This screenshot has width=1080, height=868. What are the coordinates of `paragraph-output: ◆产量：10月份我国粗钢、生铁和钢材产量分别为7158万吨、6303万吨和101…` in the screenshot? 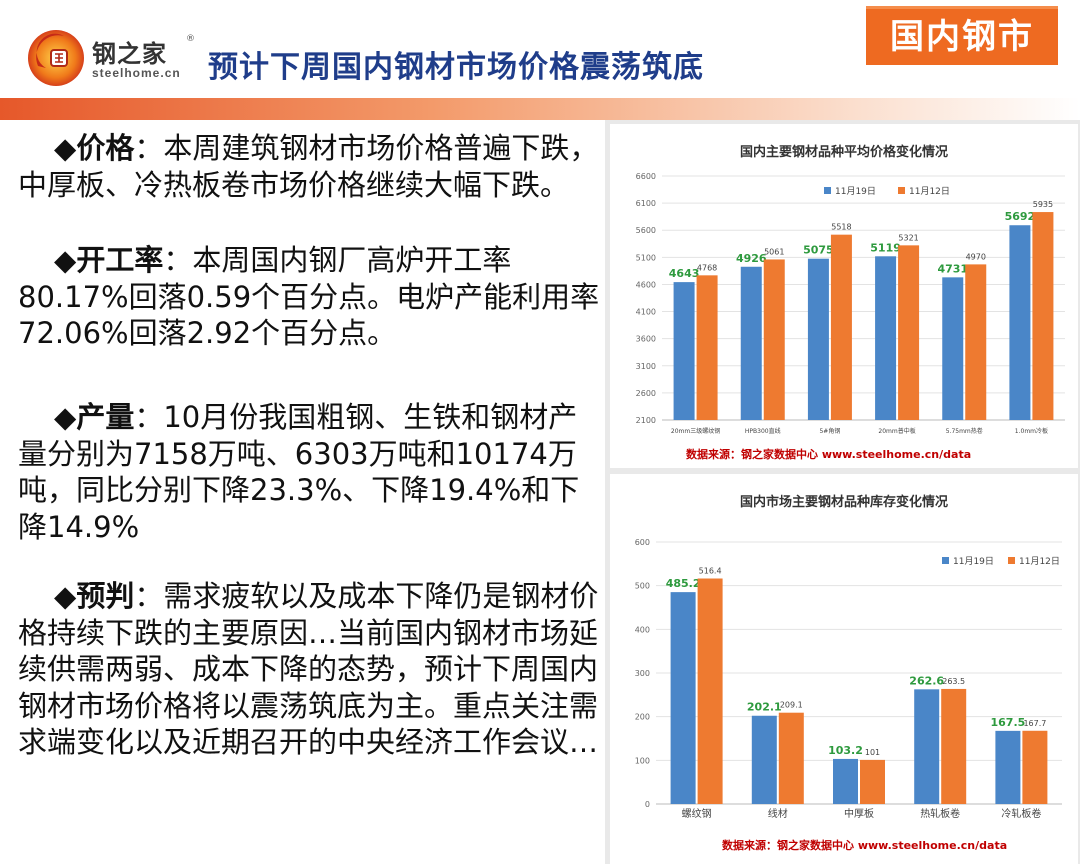 It's located at (310, 472).